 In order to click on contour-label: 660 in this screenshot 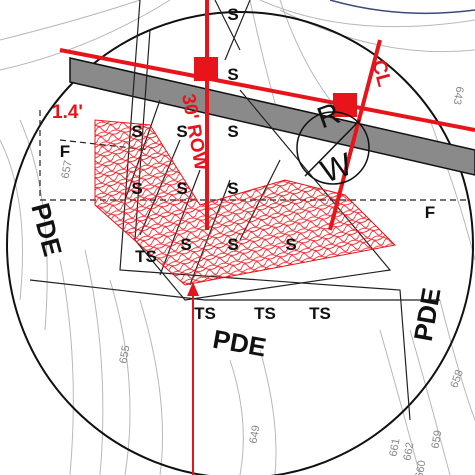, I will do `click(421, 467)`.